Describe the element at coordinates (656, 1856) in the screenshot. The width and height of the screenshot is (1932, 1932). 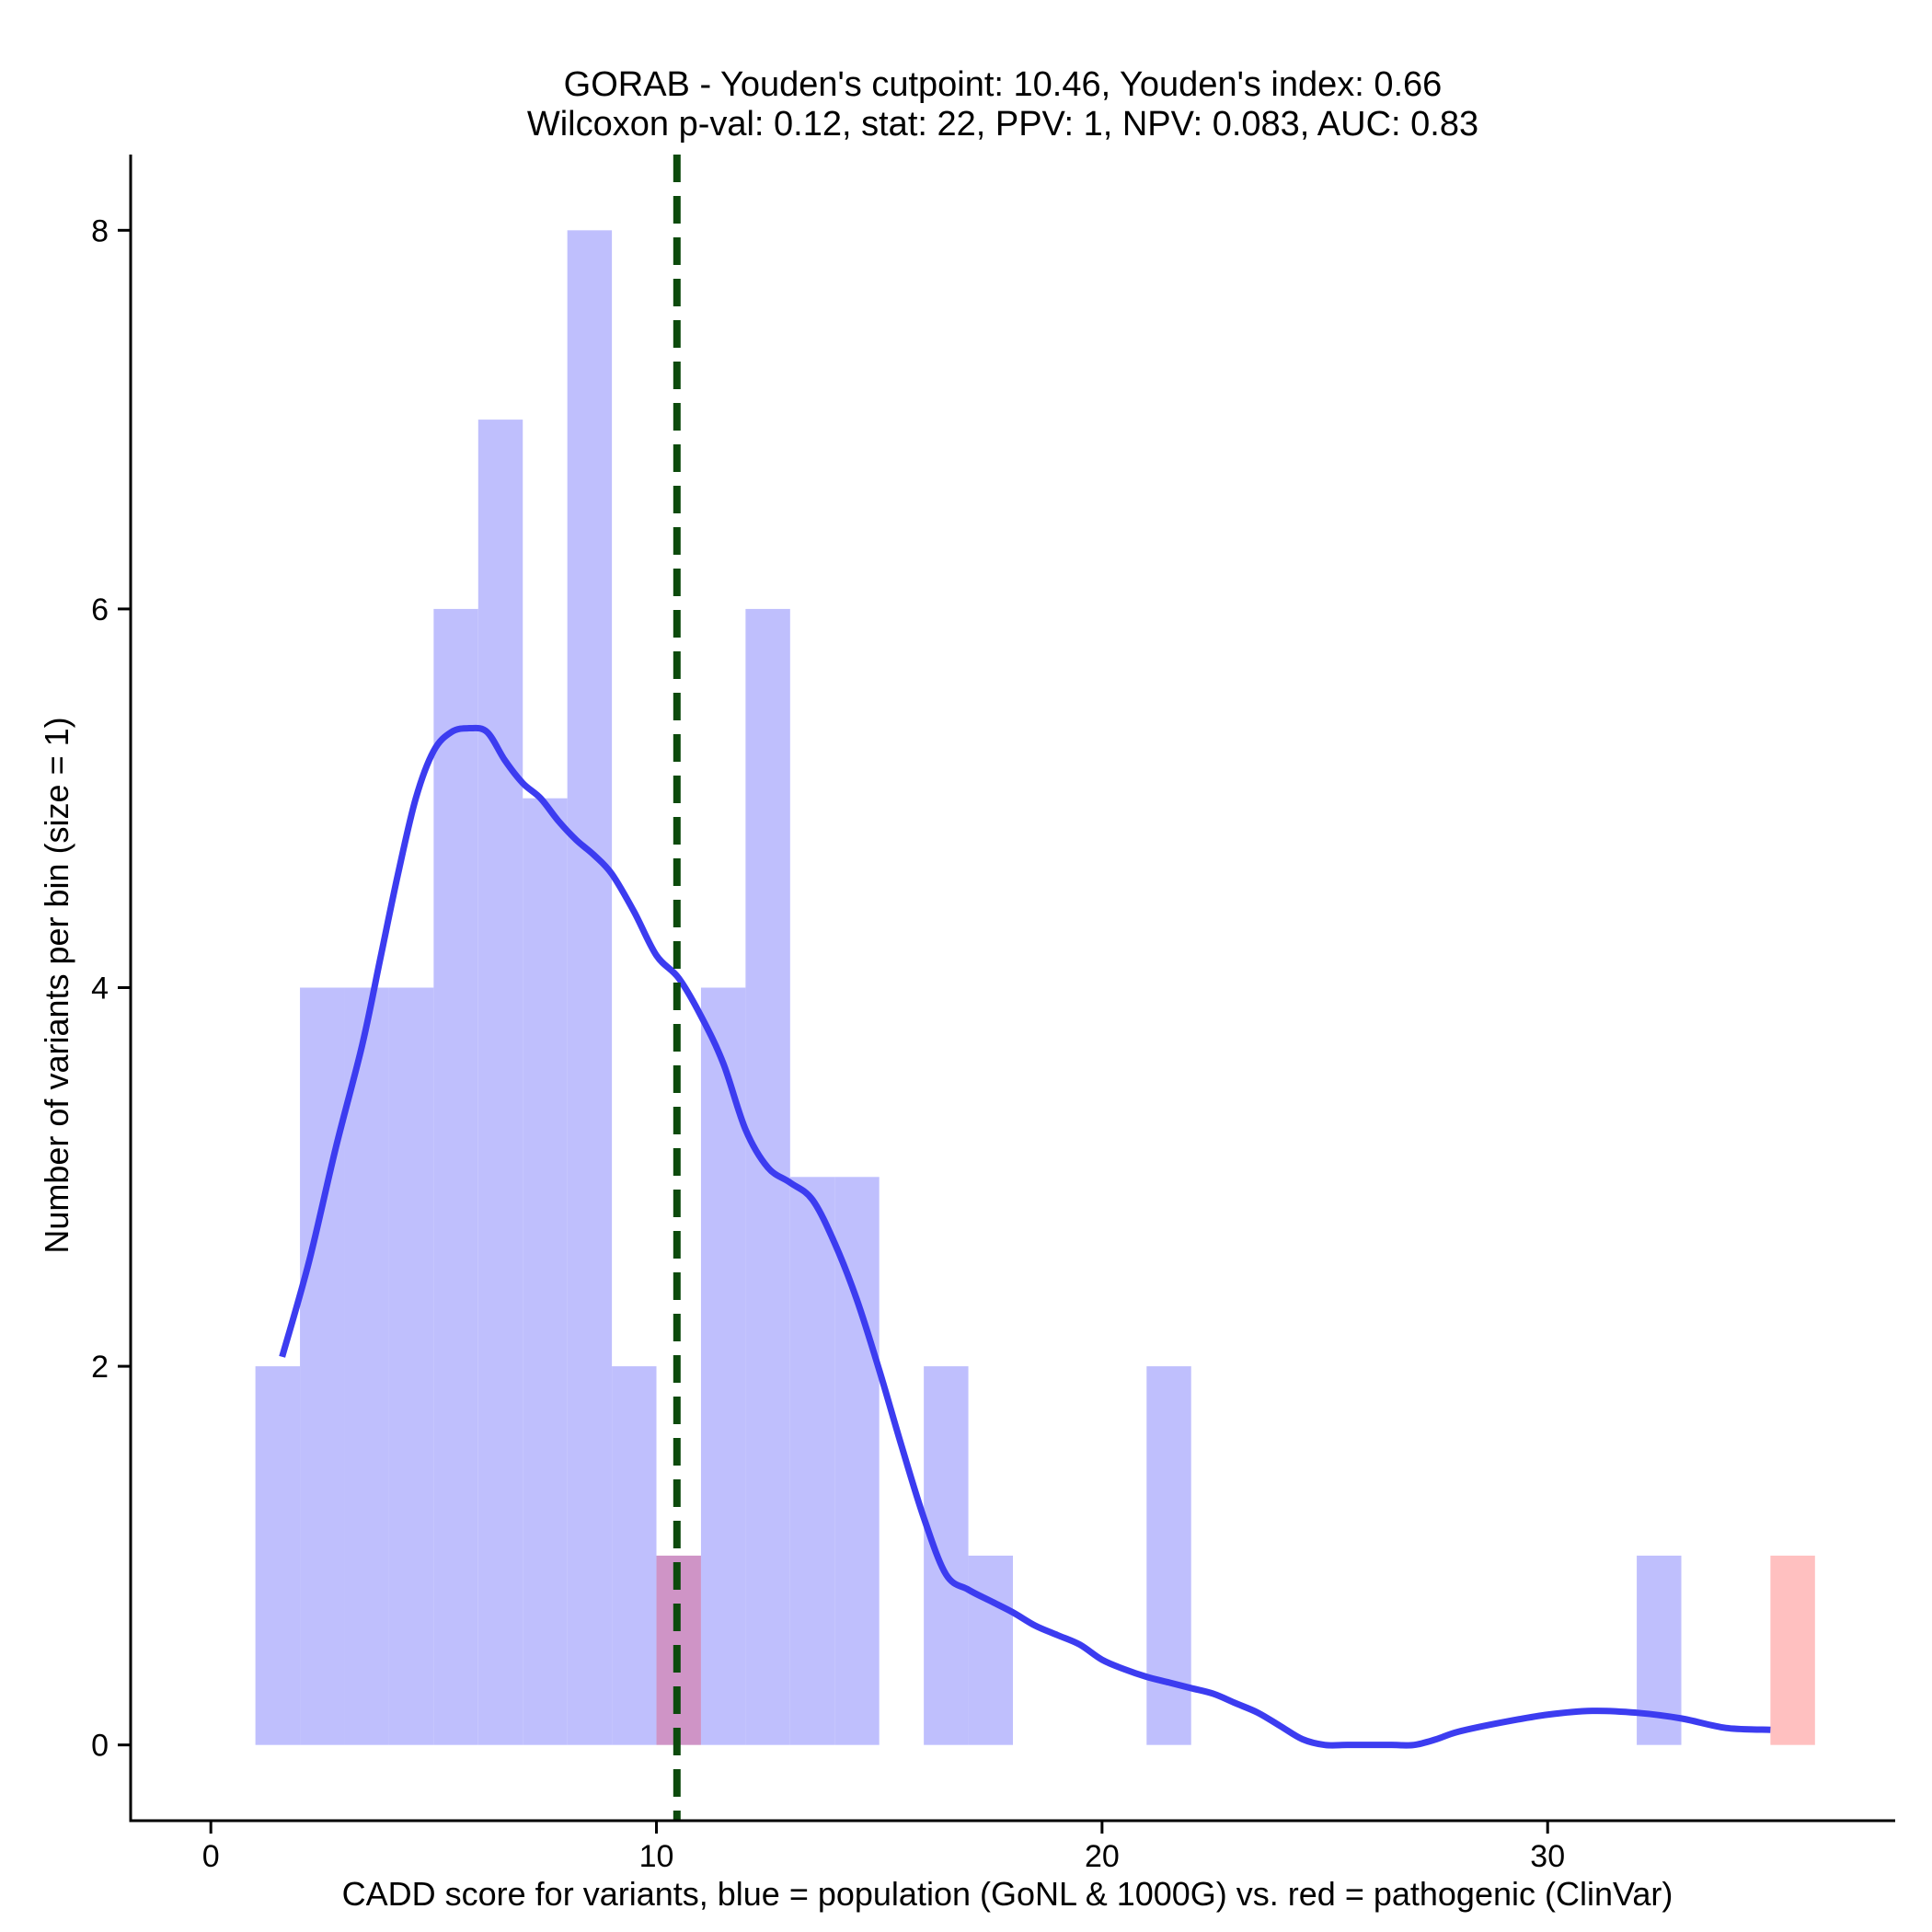
I see `x-tick-label-10: 10` at that location.